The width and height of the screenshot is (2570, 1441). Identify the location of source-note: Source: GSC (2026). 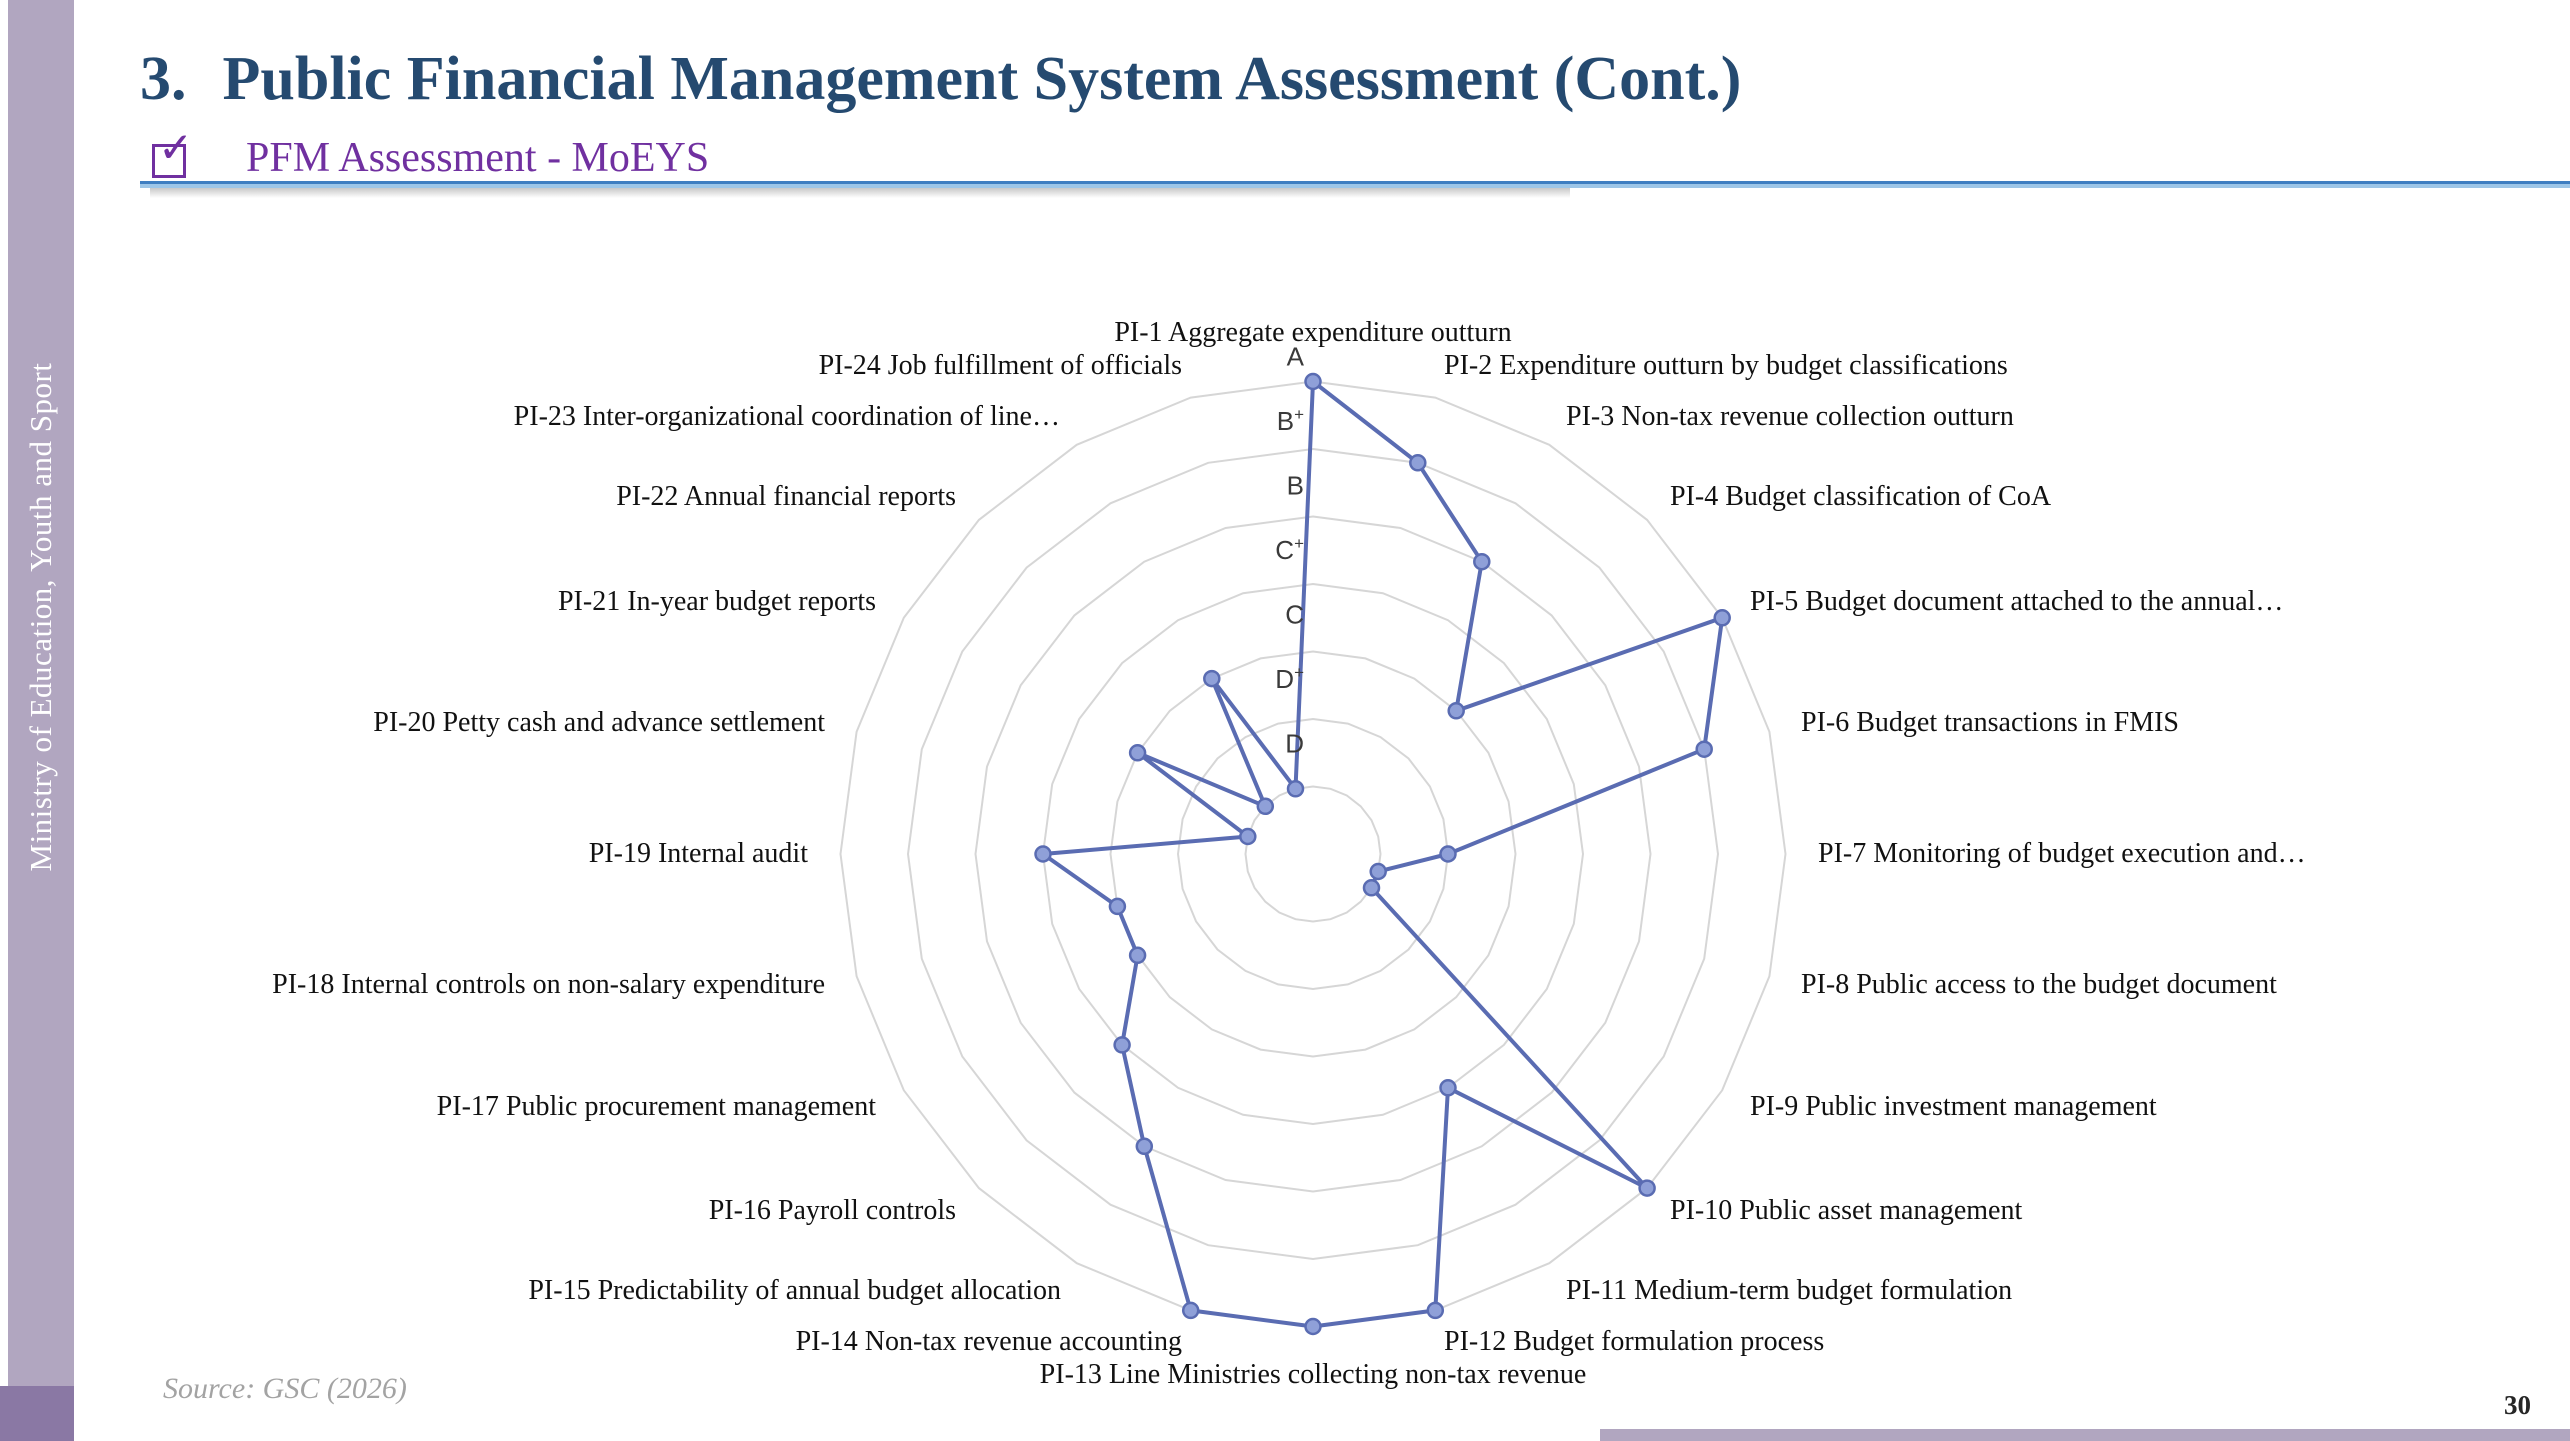
(285, 1388).